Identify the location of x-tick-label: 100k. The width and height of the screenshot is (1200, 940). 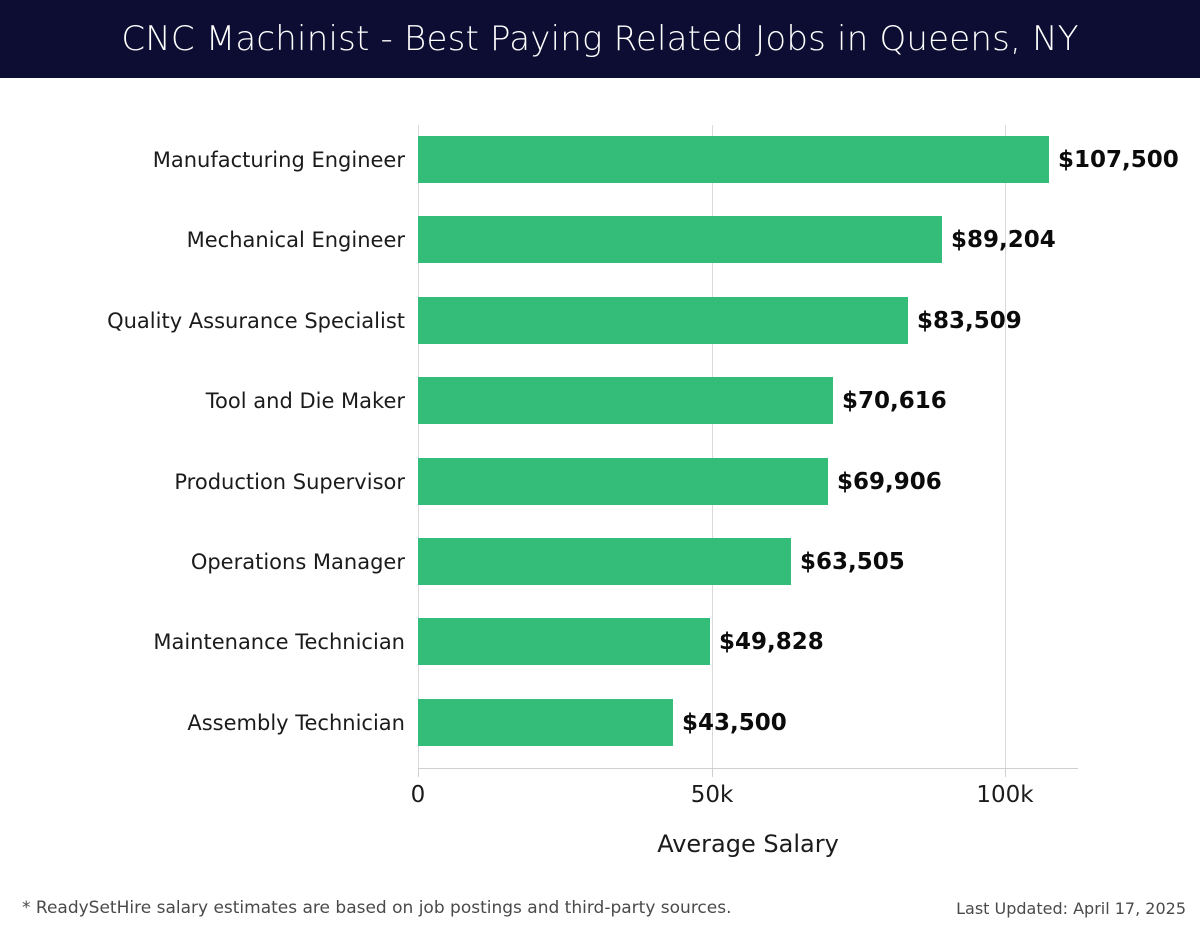
(1005, 795).